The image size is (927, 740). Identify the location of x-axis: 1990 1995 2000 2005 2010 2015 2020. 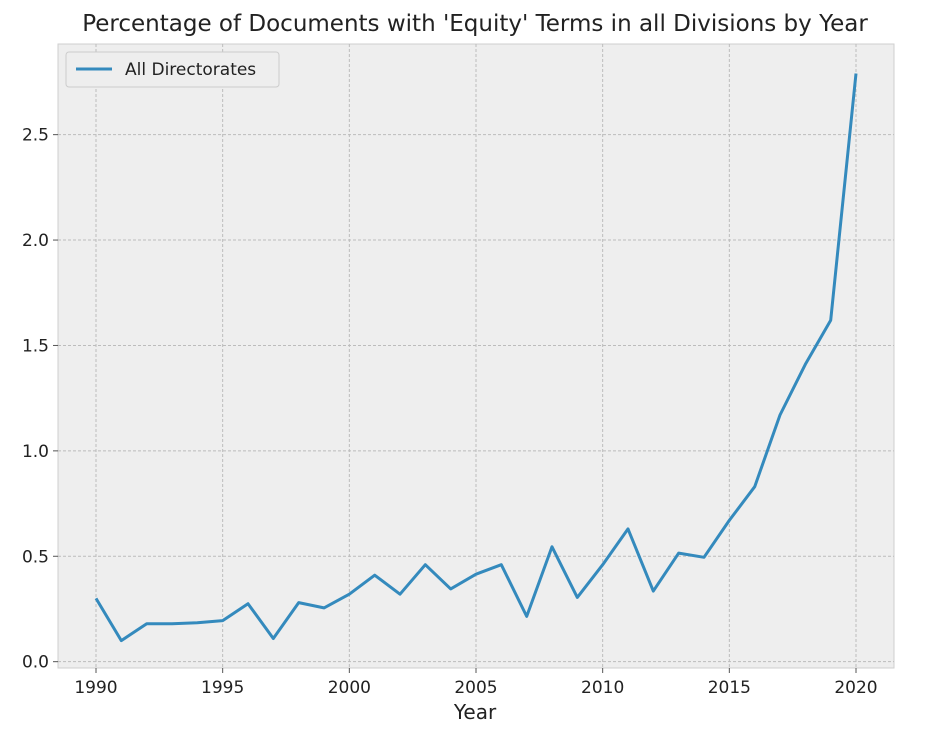
(476, 683).